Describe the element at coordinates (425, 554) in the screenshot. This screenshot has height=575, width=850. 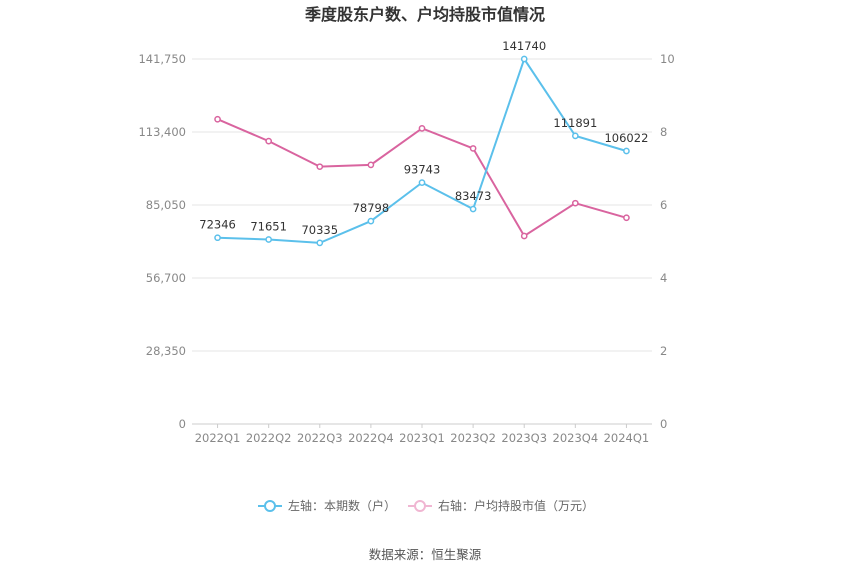
I see `data-source: 数据来源：恒生聚源` at that location.